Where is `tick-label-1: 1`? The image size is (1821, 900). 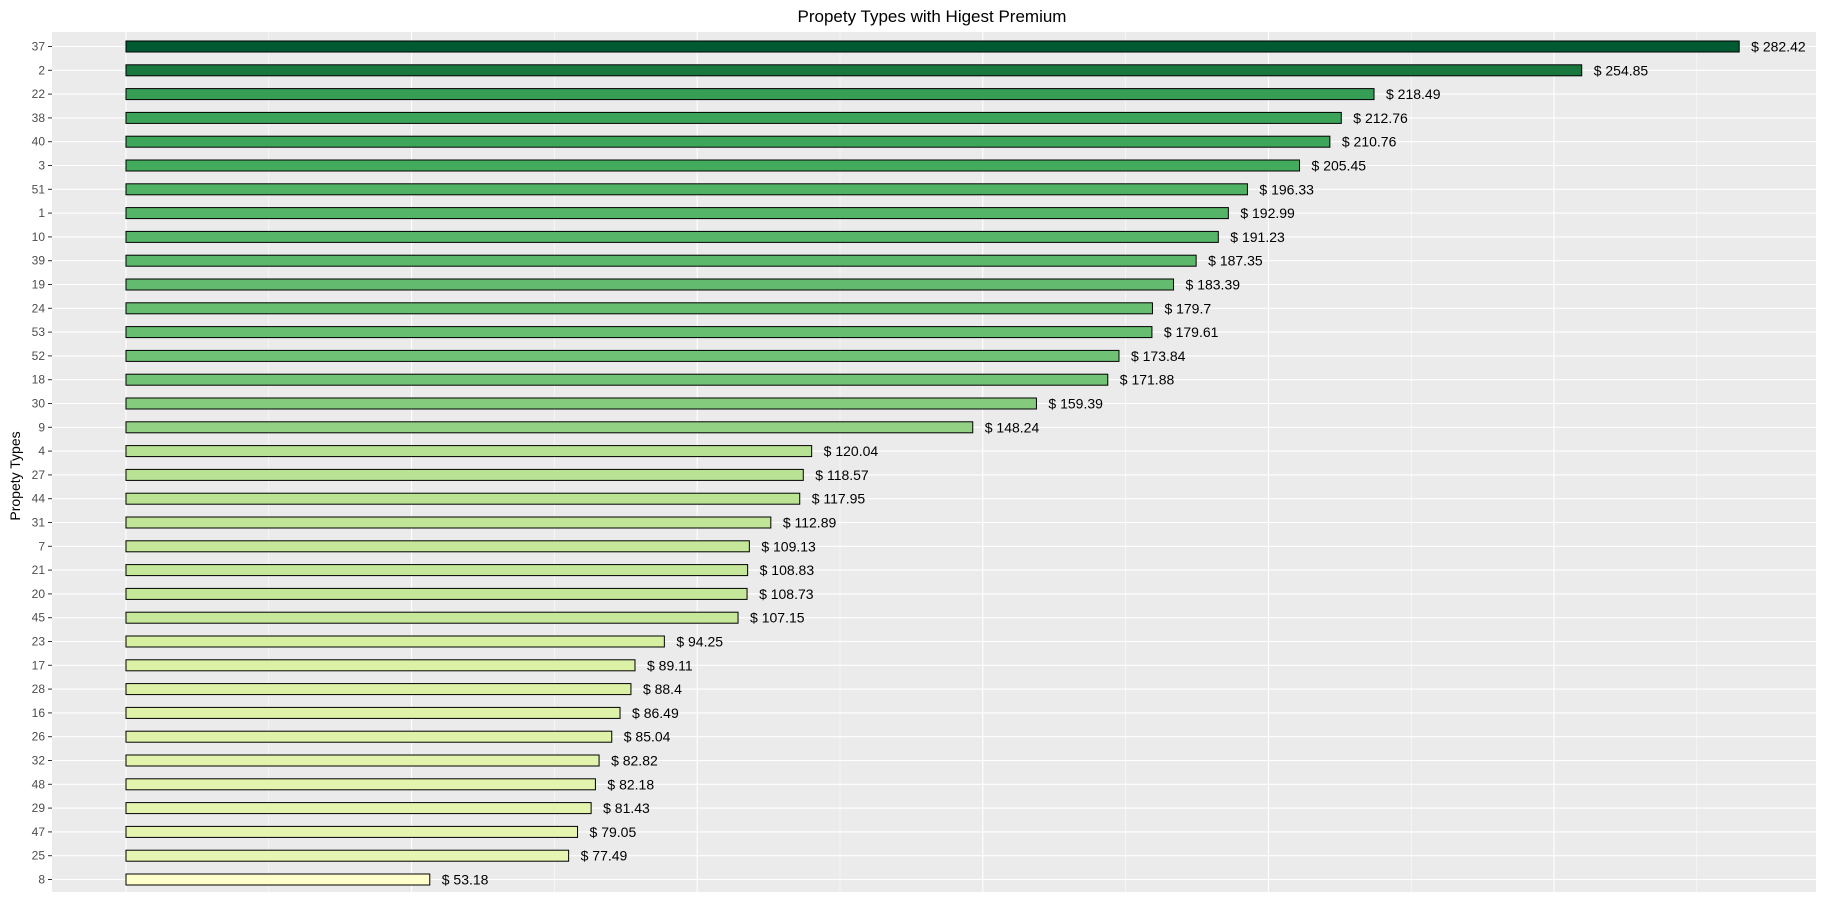
tick-label-1: 1 is located at coordinates (41, 213).